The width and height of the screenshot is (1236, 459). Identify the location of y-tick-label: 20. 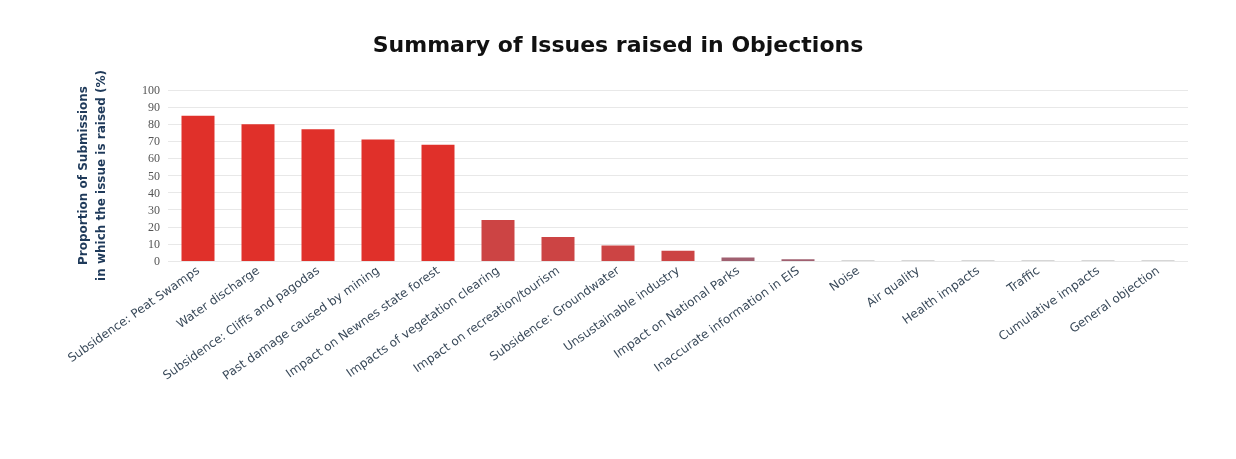
(154, 226).